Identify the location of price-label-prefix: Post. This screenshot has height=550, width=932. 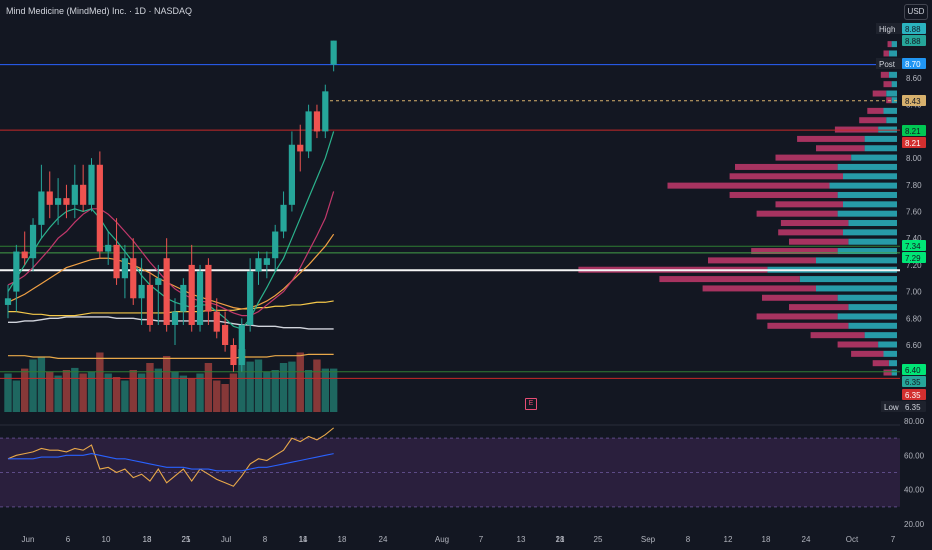
(887, 64).